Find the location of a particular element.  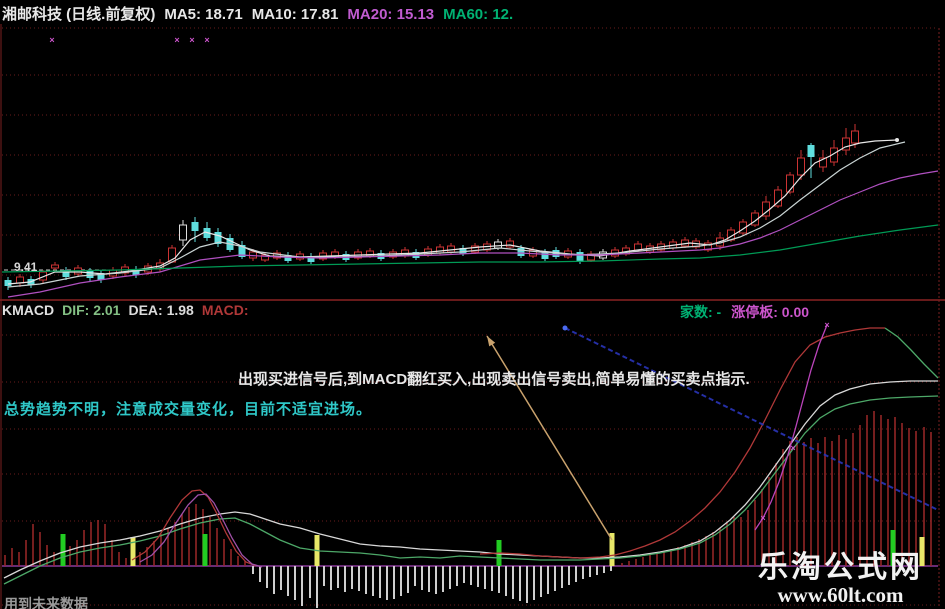

watermark-site-name: 乐淘公式网 is located at coordinates (840, 567).